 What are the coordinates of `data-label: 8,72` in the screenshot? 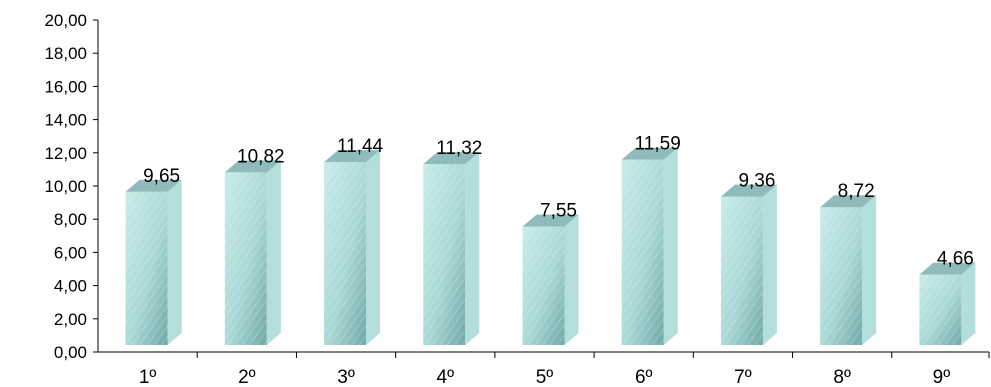 It's located at (856, 191).